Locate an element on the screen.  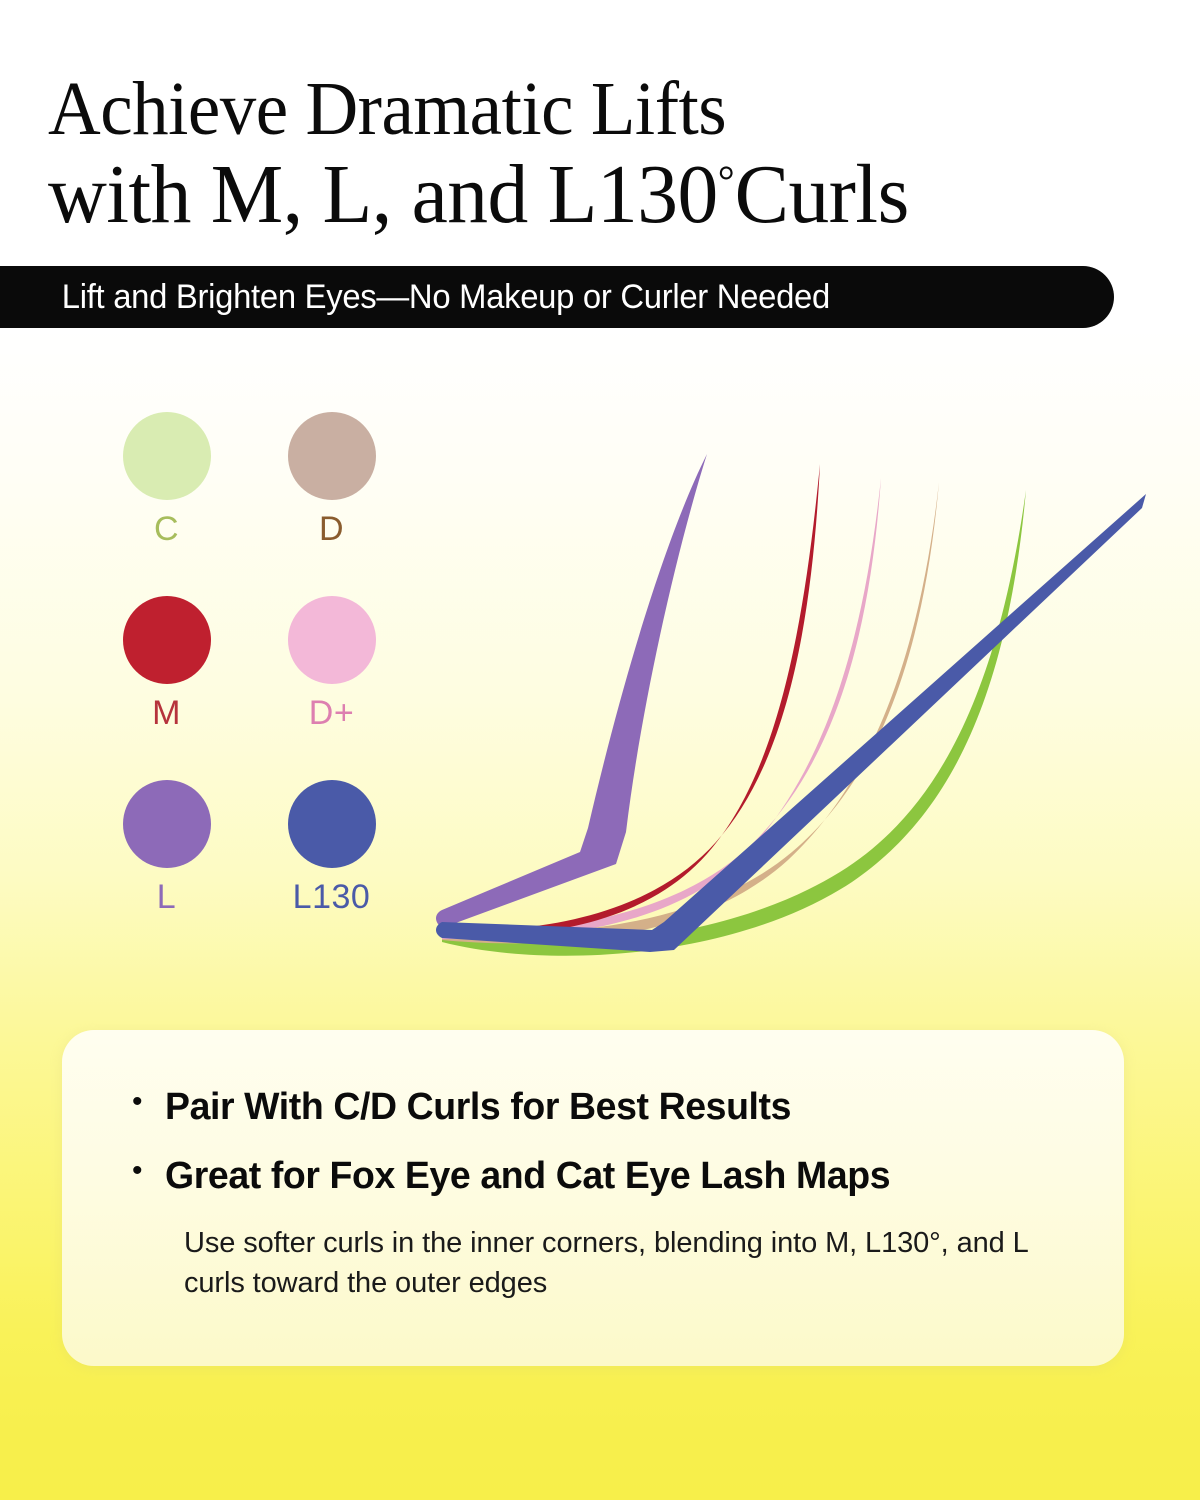
title-line-2-a: with M, L, and L130 is located at coordinates (383, 195).